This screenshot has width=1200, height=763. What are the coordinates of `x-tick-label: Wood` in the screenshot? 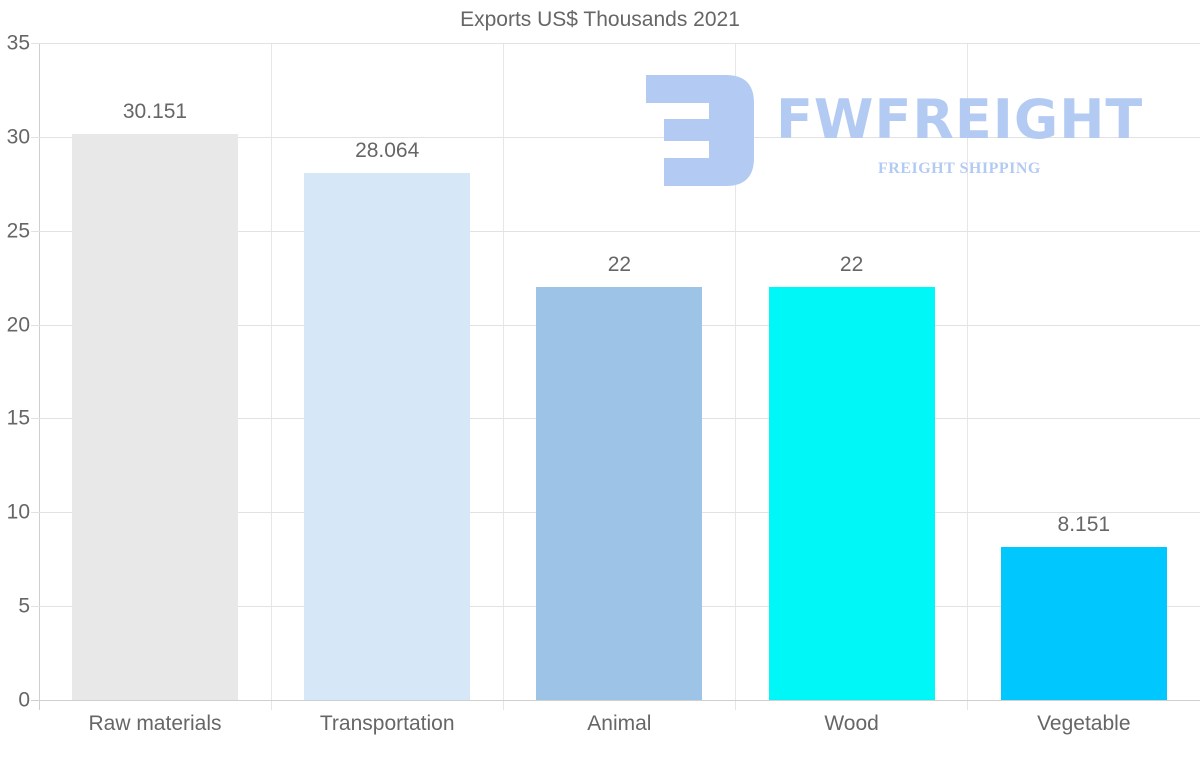 It's located at (851, 723).